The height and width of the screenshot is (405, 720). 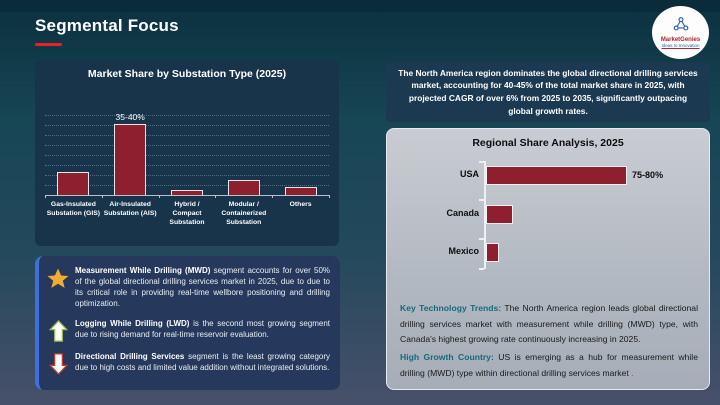 I want to click on regional-chart-title: Regional Share Analysis, 2025, so click(x=548, y=143).